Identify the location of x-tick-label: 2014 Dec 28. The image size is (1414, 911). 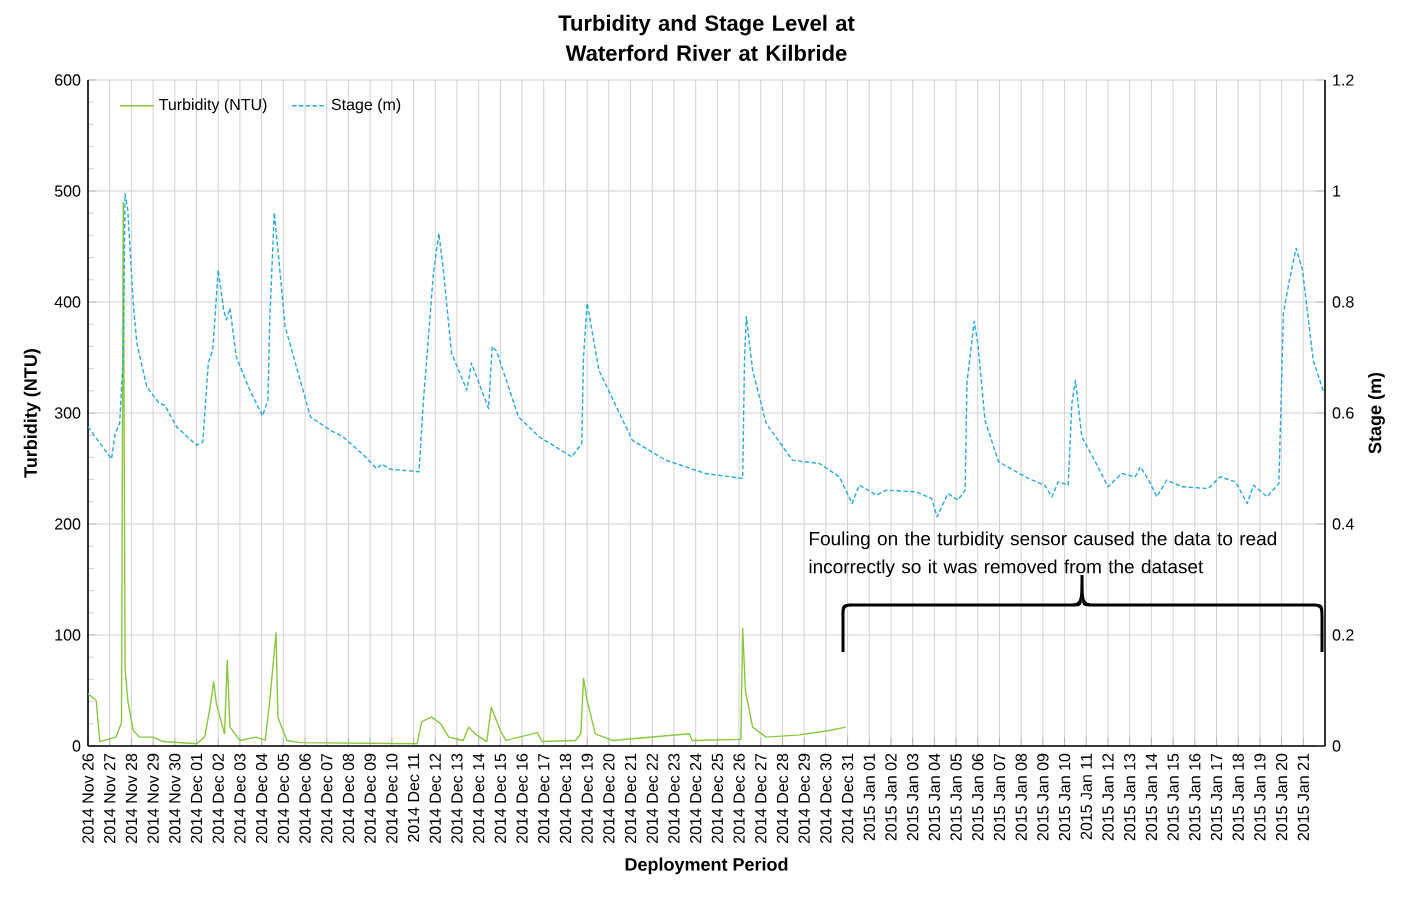
(782, 798).